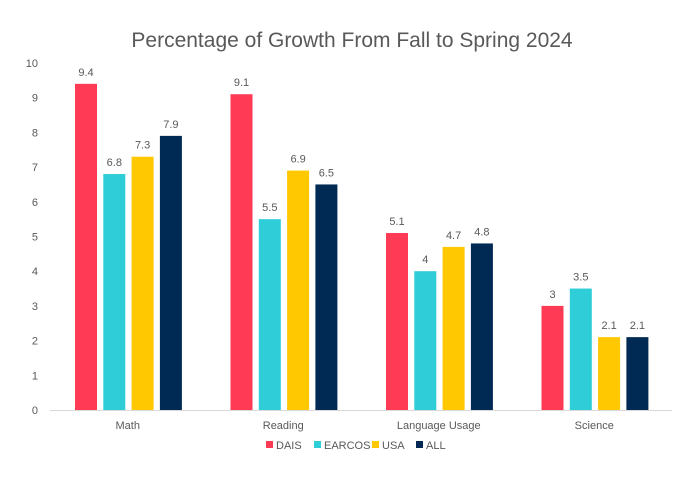 The width and height of the screenshot is (700, 479). What do you see at coordinates (481, 326) in the screenshot?
I see `bar-all-language-usage` at bounding box center [481, 326].